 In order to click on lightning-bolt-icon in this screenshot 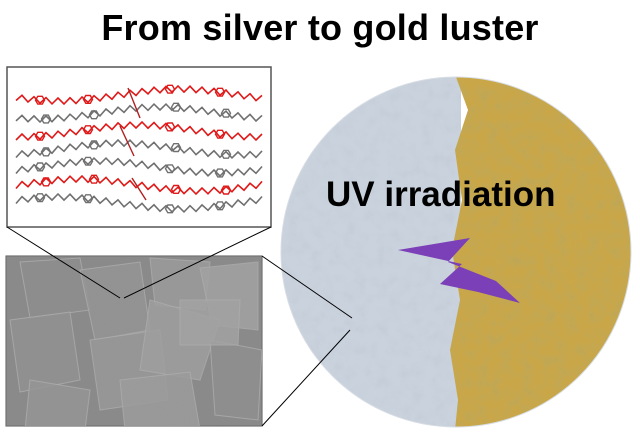, I will do `click(459, 270)`.